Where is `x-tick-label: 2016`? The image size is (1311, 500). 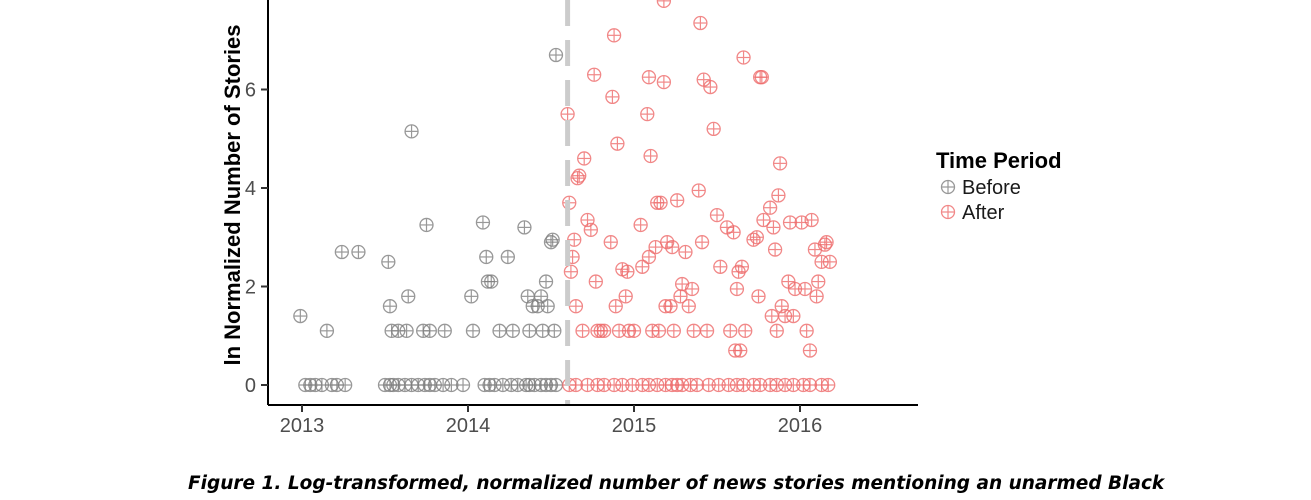
x-tick-label: 2016 is located at coordinates (800, 426).